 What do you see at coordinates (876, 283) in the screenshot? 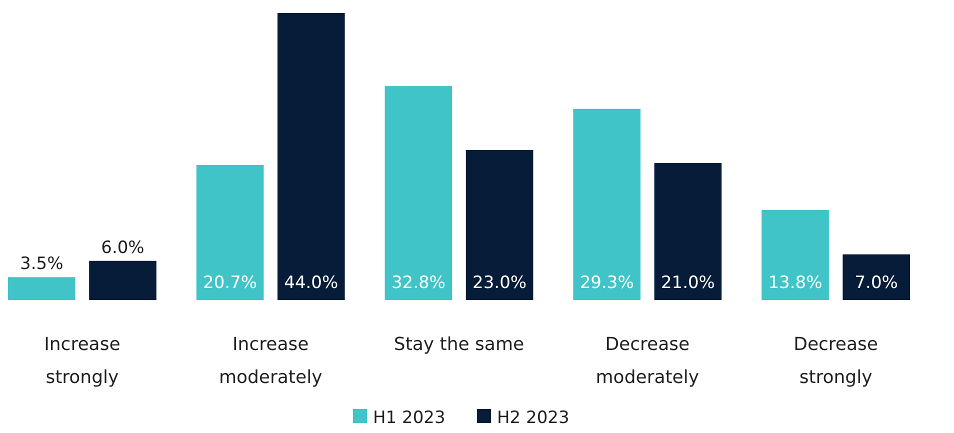
I see `data-label: 7.0%` at bounding box center [876, 283].